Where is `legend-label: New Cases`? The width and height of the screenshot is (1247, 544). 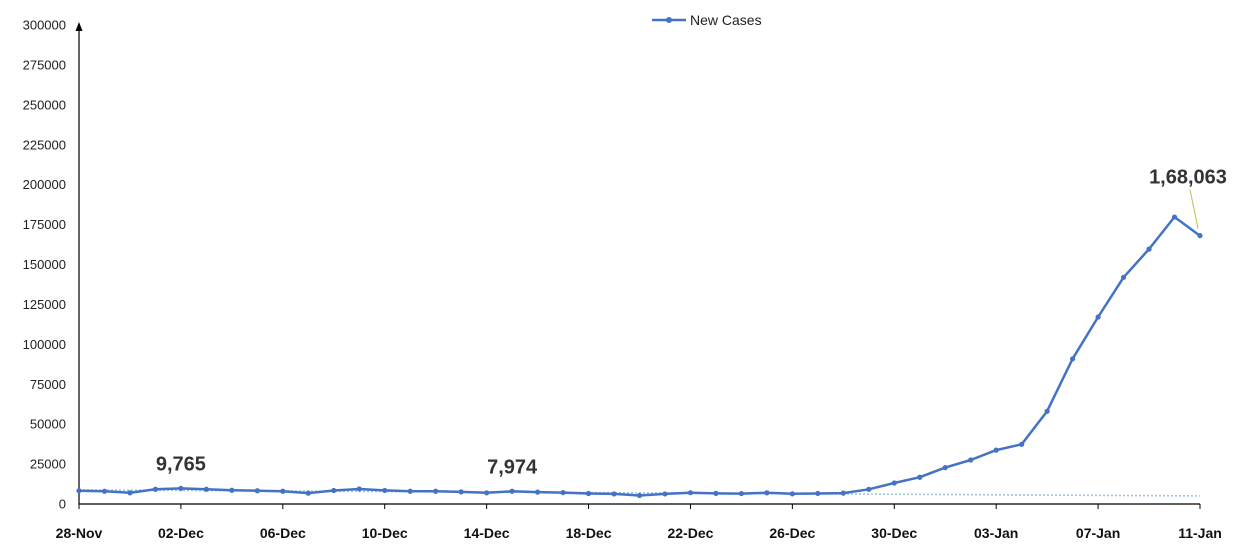 legend-label: New Cases is located at coordinates (726, 20).